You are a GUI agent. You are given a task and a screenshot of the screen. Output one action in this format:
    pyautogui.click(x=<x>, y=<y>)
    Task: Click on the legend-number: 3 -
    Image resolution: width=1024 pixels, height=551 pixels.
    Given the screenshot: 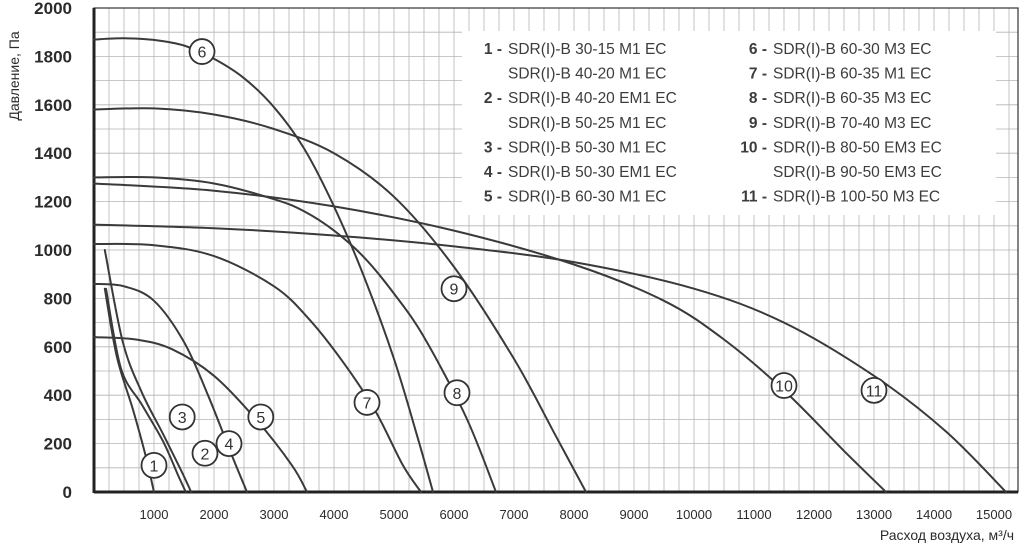 What is the action you would take?
    pyautogui.click(x=493, y=147)
    